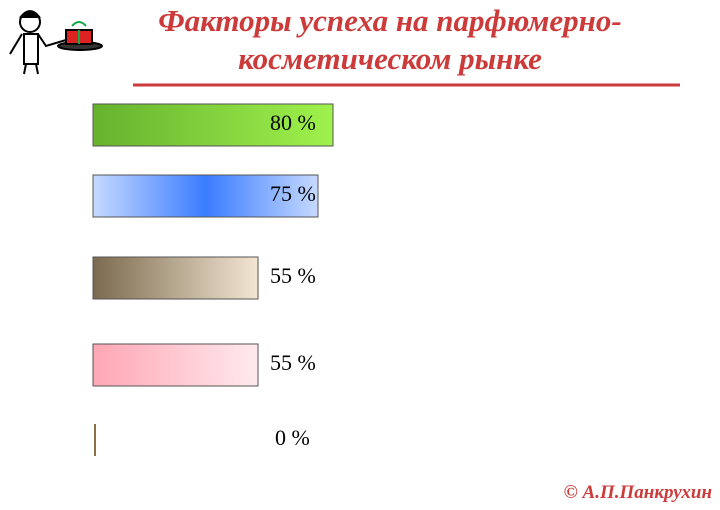 The image size is (720, 510). I want to click on value-label: 75 %, so click(293, 193).